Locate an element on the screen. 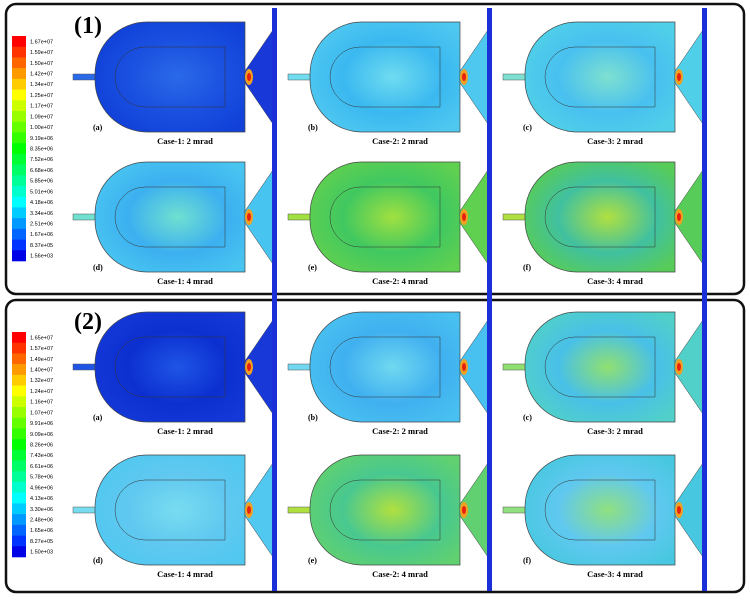 The height and width of the screenshot is (600, 750). legend-label: 1.65e+07 is located at coordinates (41, 338).